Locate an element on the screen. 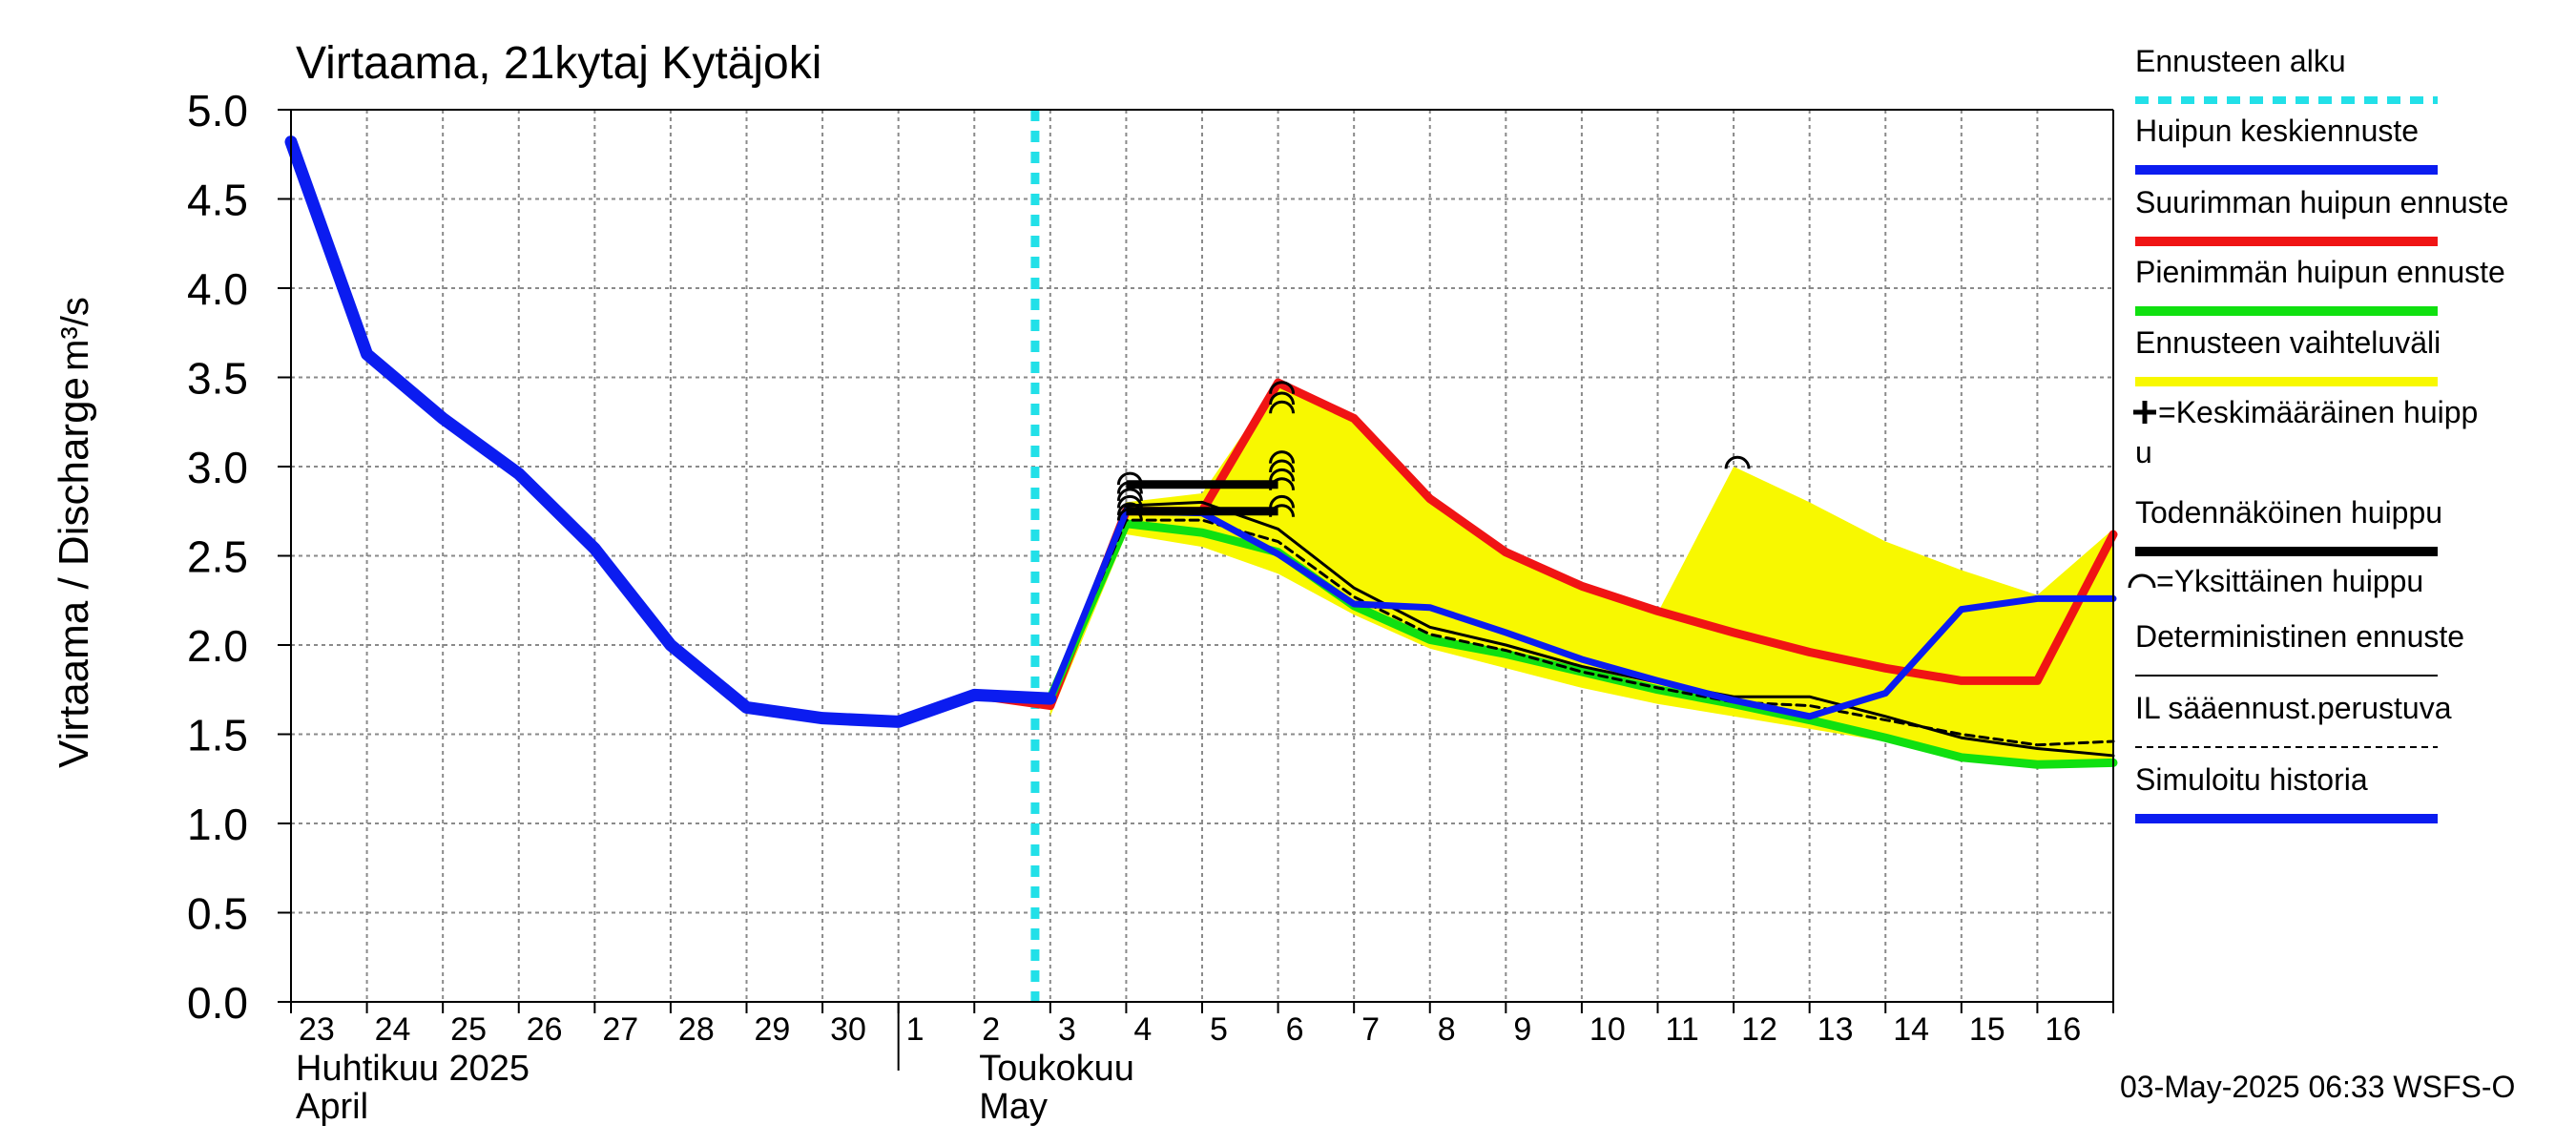 This screenshot has width=2576, height=1145. x-tick-label: 8 is located at coordinates (1447, 1029).